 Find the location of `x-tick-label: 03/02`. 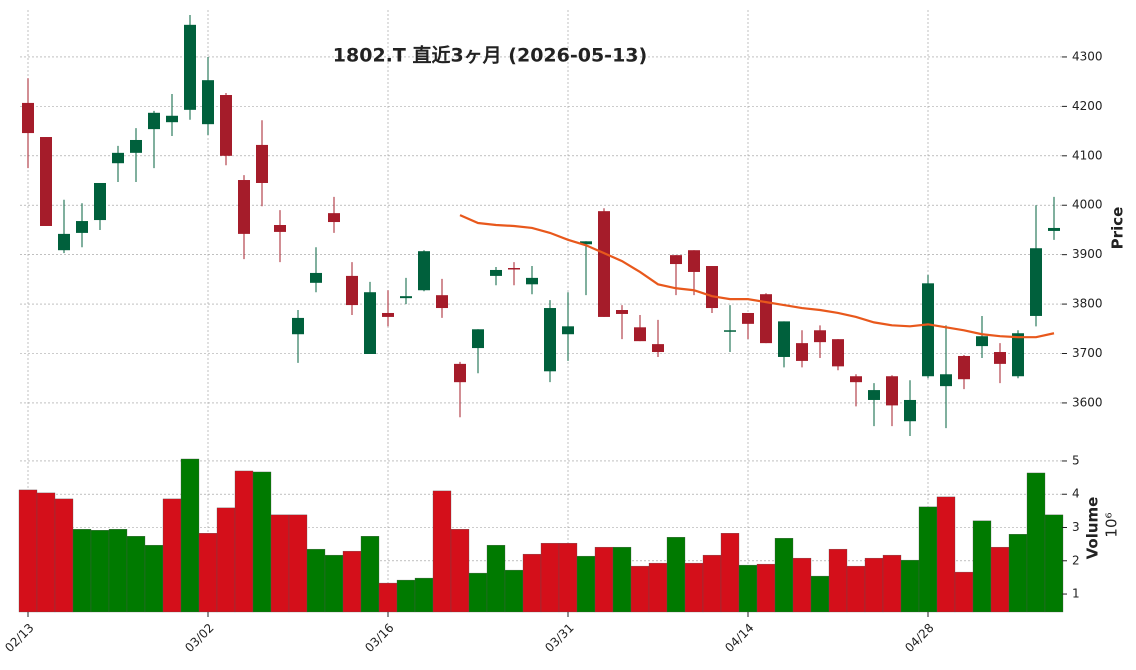

x-tick-label: 03/02 is located at coordinates (199, 638).